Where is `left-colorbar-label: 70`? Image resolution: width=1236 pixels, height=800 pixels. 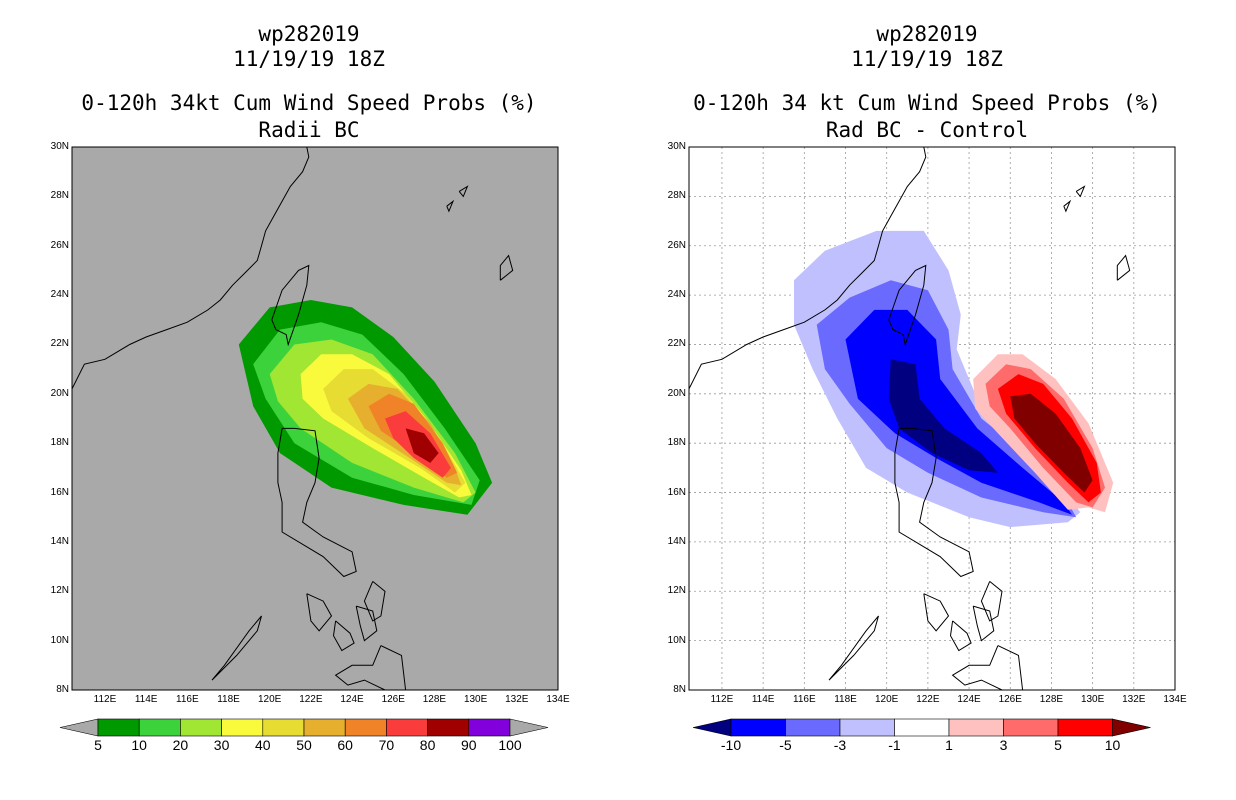 left-colorbar-label: 70 is located at coordinates (386, 745).